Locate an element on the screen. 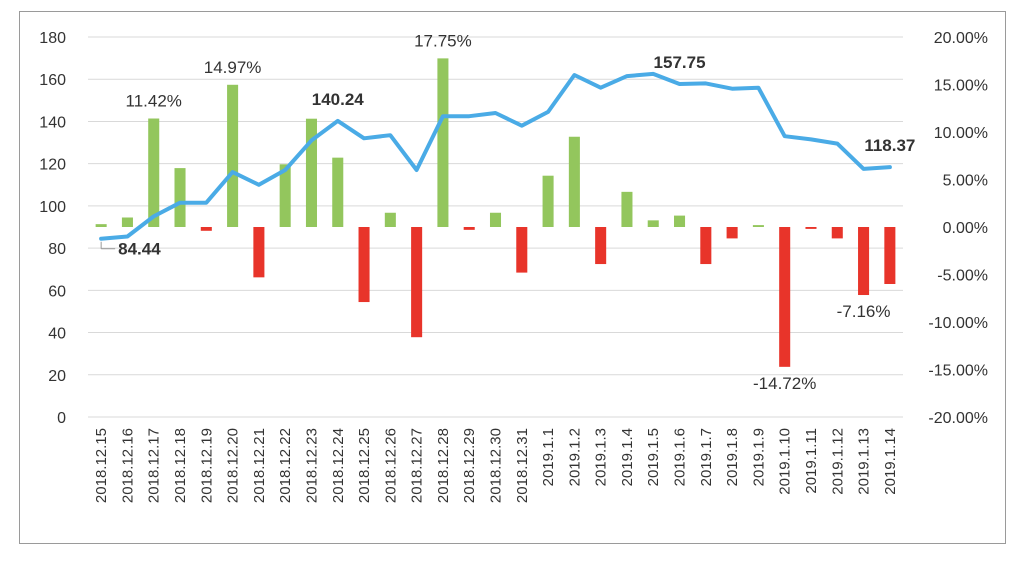 Image resolution: width=1024 pixels, height=564 pixels. right-tick-label: 20.00% is located at coordinates (961, 38).